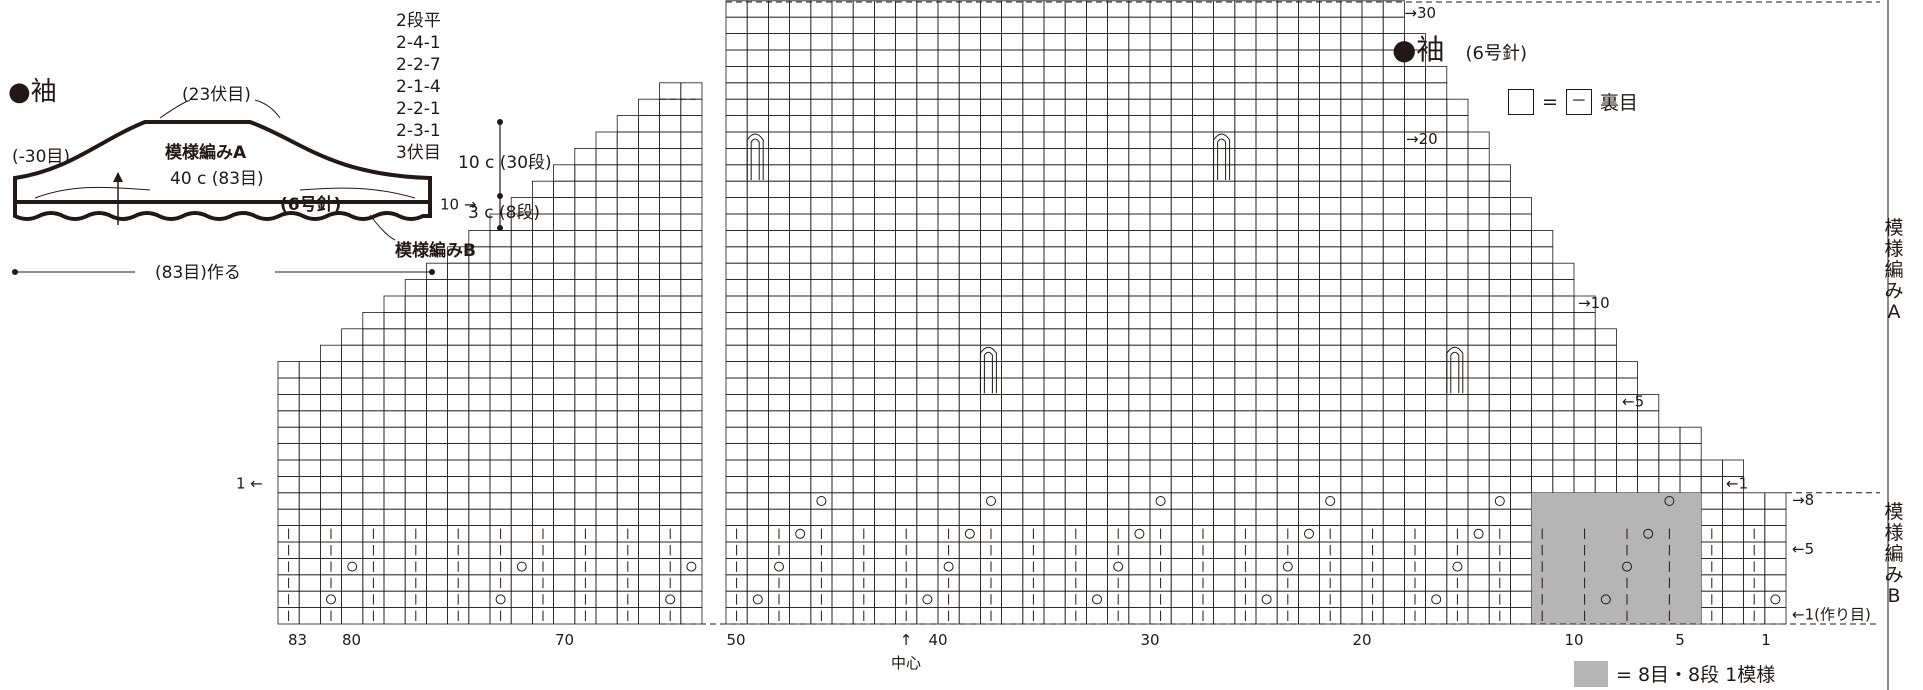  I want to click on schematic-pattern-a: 模様編みA, so click(206, 152).